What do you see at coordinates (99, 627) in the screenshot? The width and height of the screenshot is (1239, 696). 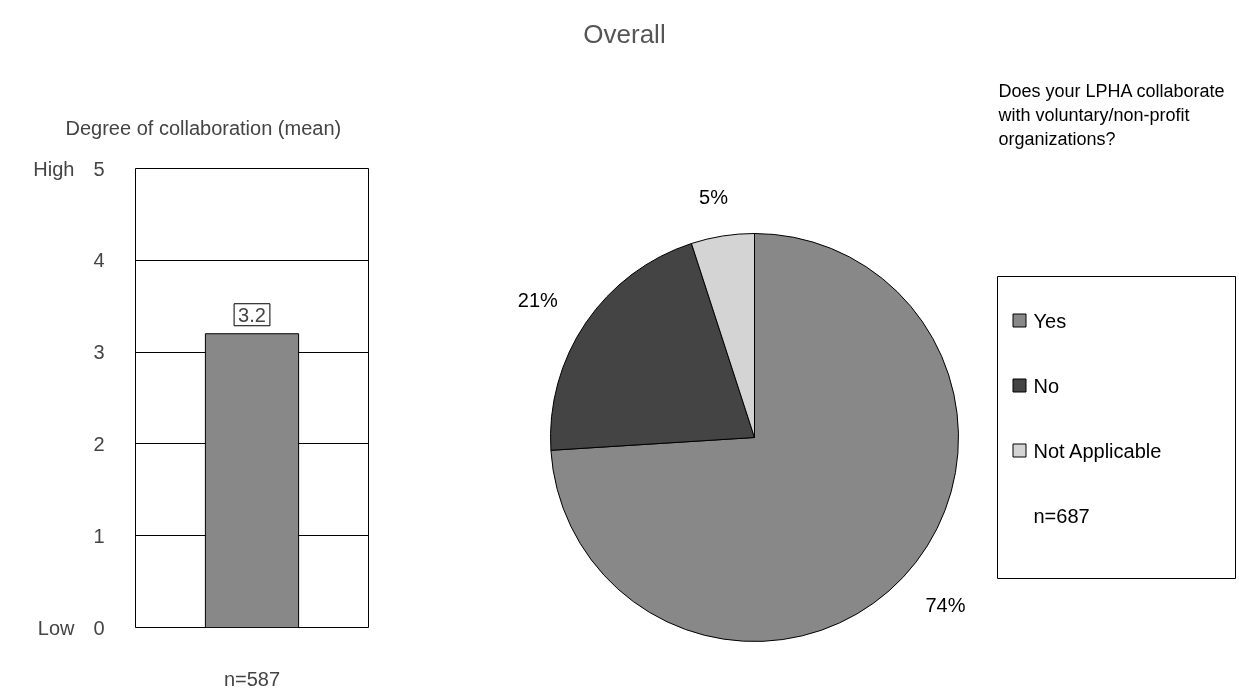 I see `y-tick-label: 0` at bounding box center [99, 627].